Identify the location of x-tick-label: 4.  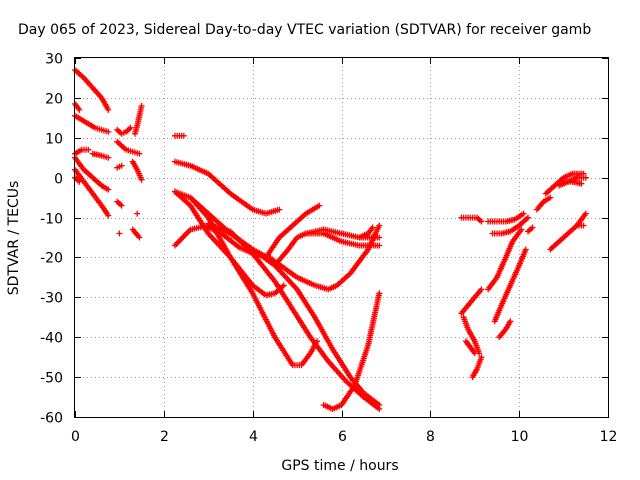
(253, 437).